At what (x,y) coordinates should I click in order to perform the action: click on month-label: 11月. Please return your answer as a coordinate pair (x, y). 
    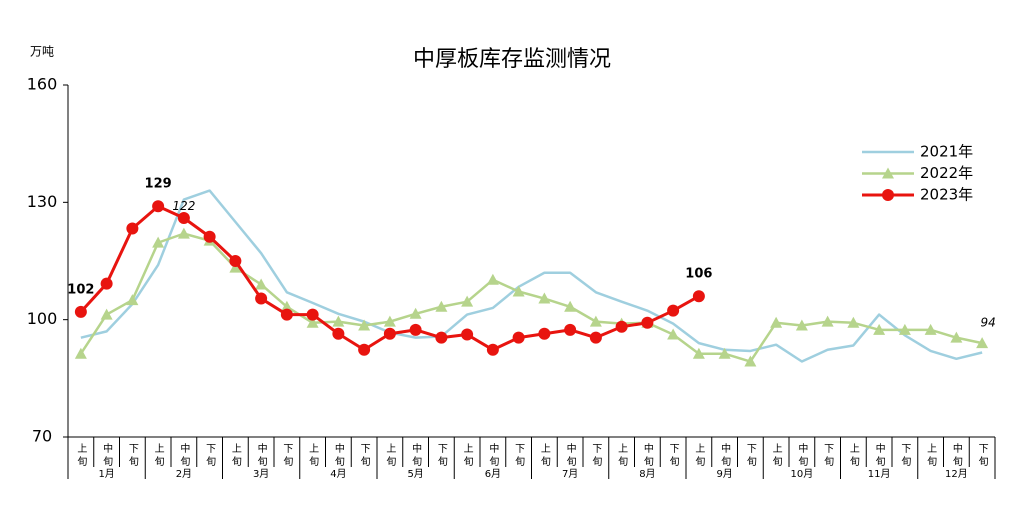
    Looking at the image, I should click on (879, 474).